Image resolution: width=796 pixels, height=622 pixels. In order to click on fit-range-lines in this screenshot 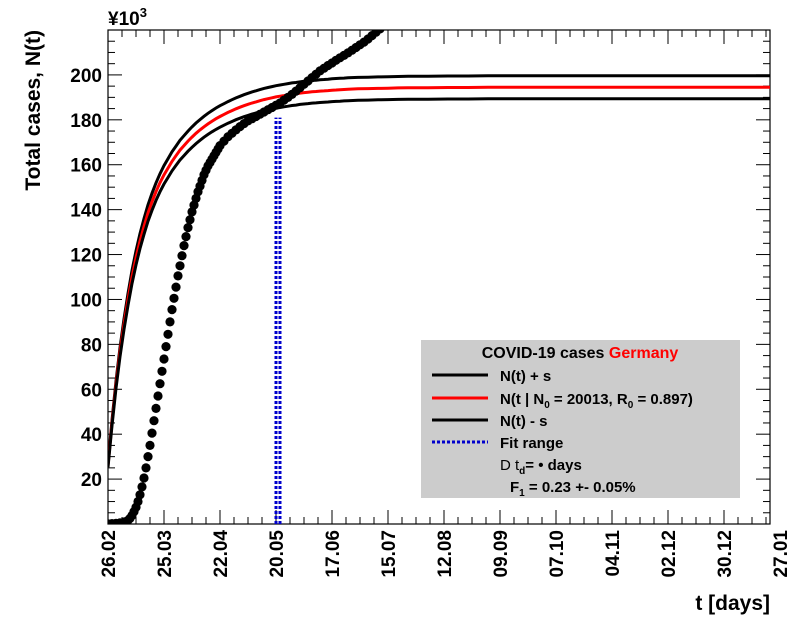, I will do `click(278, 320)`.